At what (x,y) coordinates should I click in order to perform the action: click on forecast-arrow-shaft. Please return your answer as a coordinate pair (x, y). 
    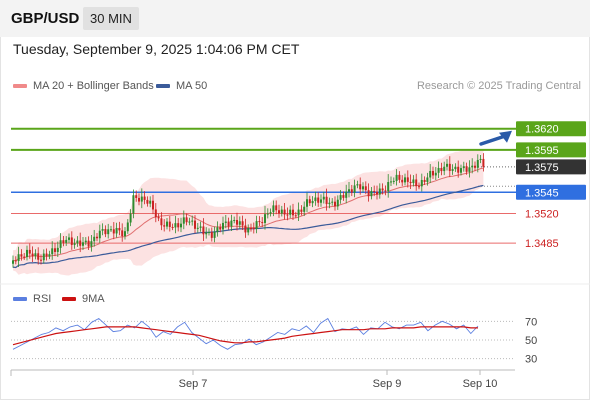
    Looking at the image, I should click on (493, 139).